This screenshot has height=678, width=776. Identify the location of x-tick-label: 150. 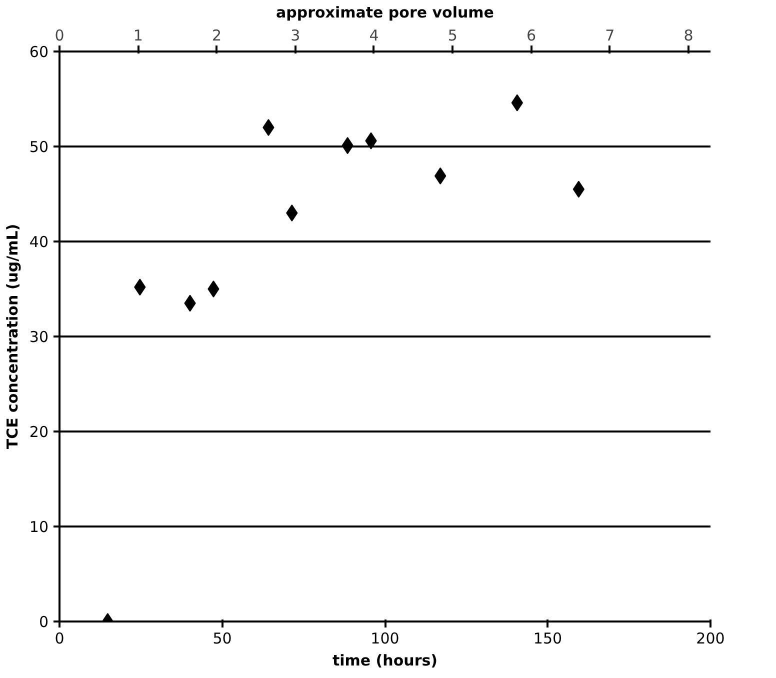
(547, 639).